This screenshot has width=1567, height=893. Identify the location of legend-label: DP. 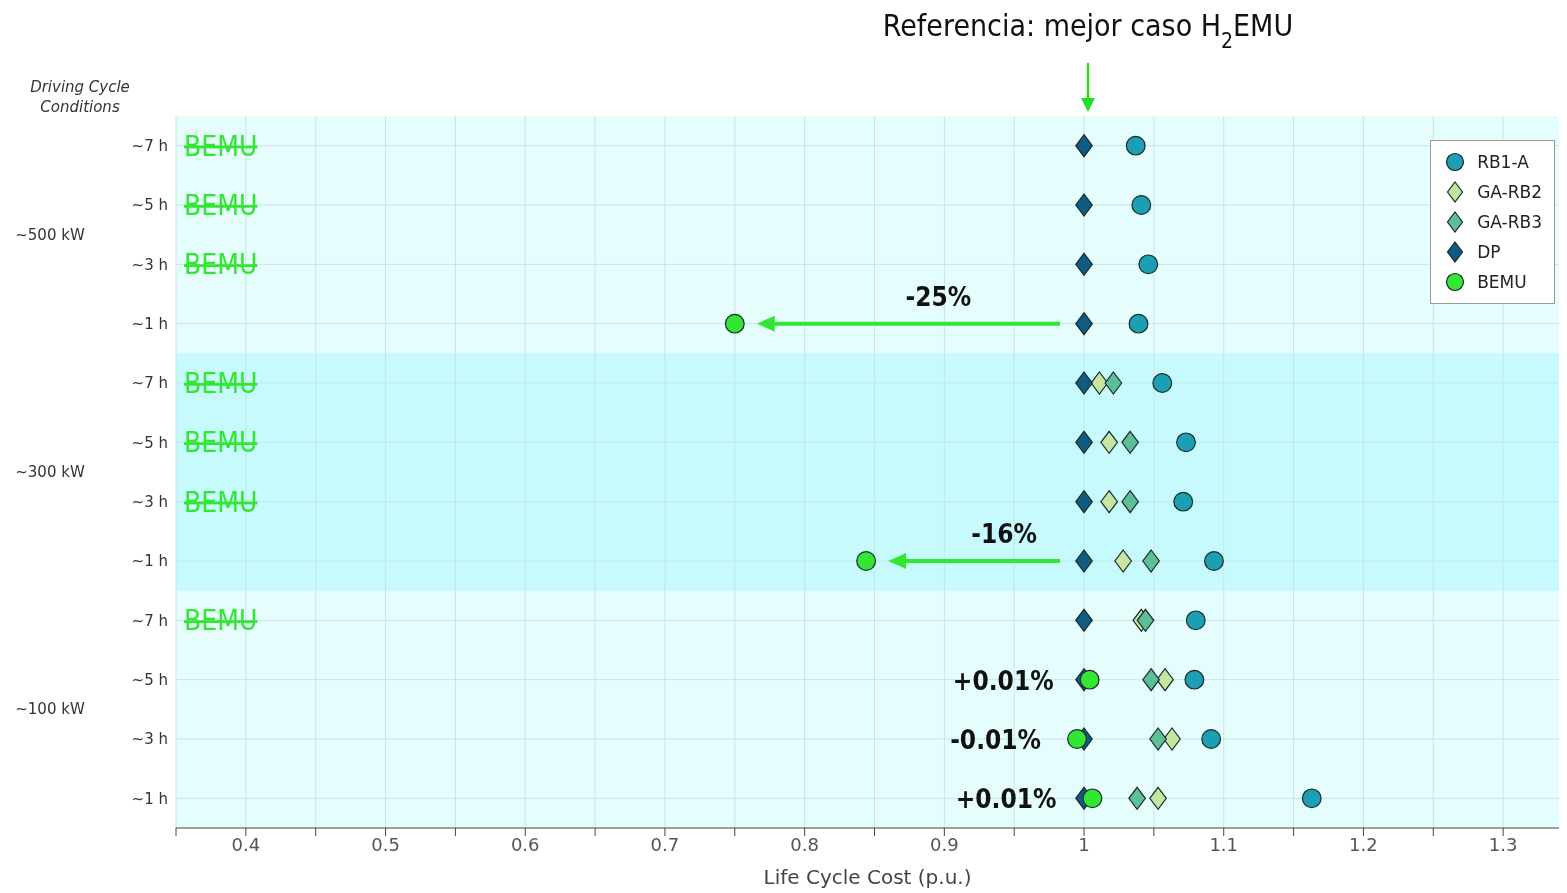
(1489, 252).